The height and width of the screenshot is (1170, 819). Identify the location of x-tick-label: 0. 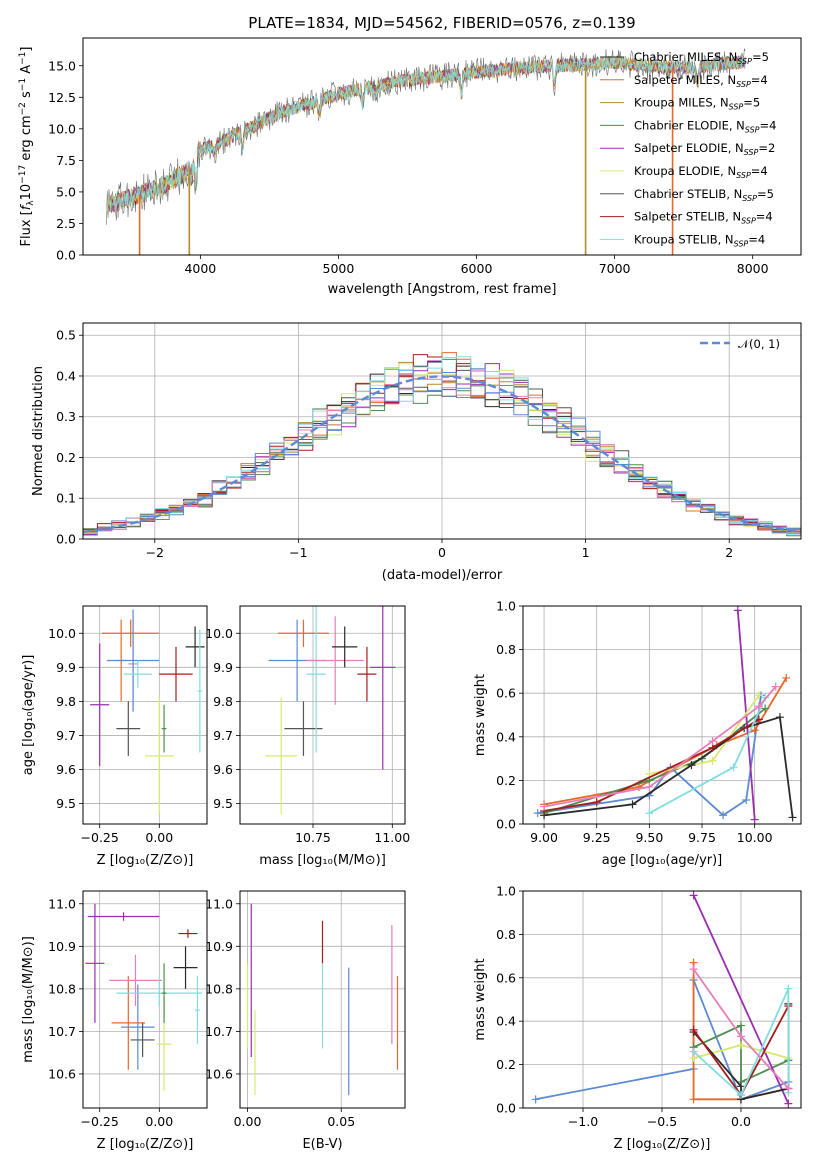
(442, 552).